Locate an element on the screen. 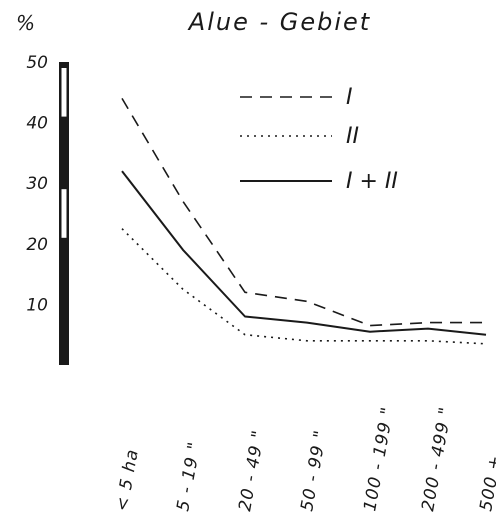 The width and height of the screenshot is (496, 519). x-tick-label-3: 20 - 49 " is located at coordinates (252, 470).